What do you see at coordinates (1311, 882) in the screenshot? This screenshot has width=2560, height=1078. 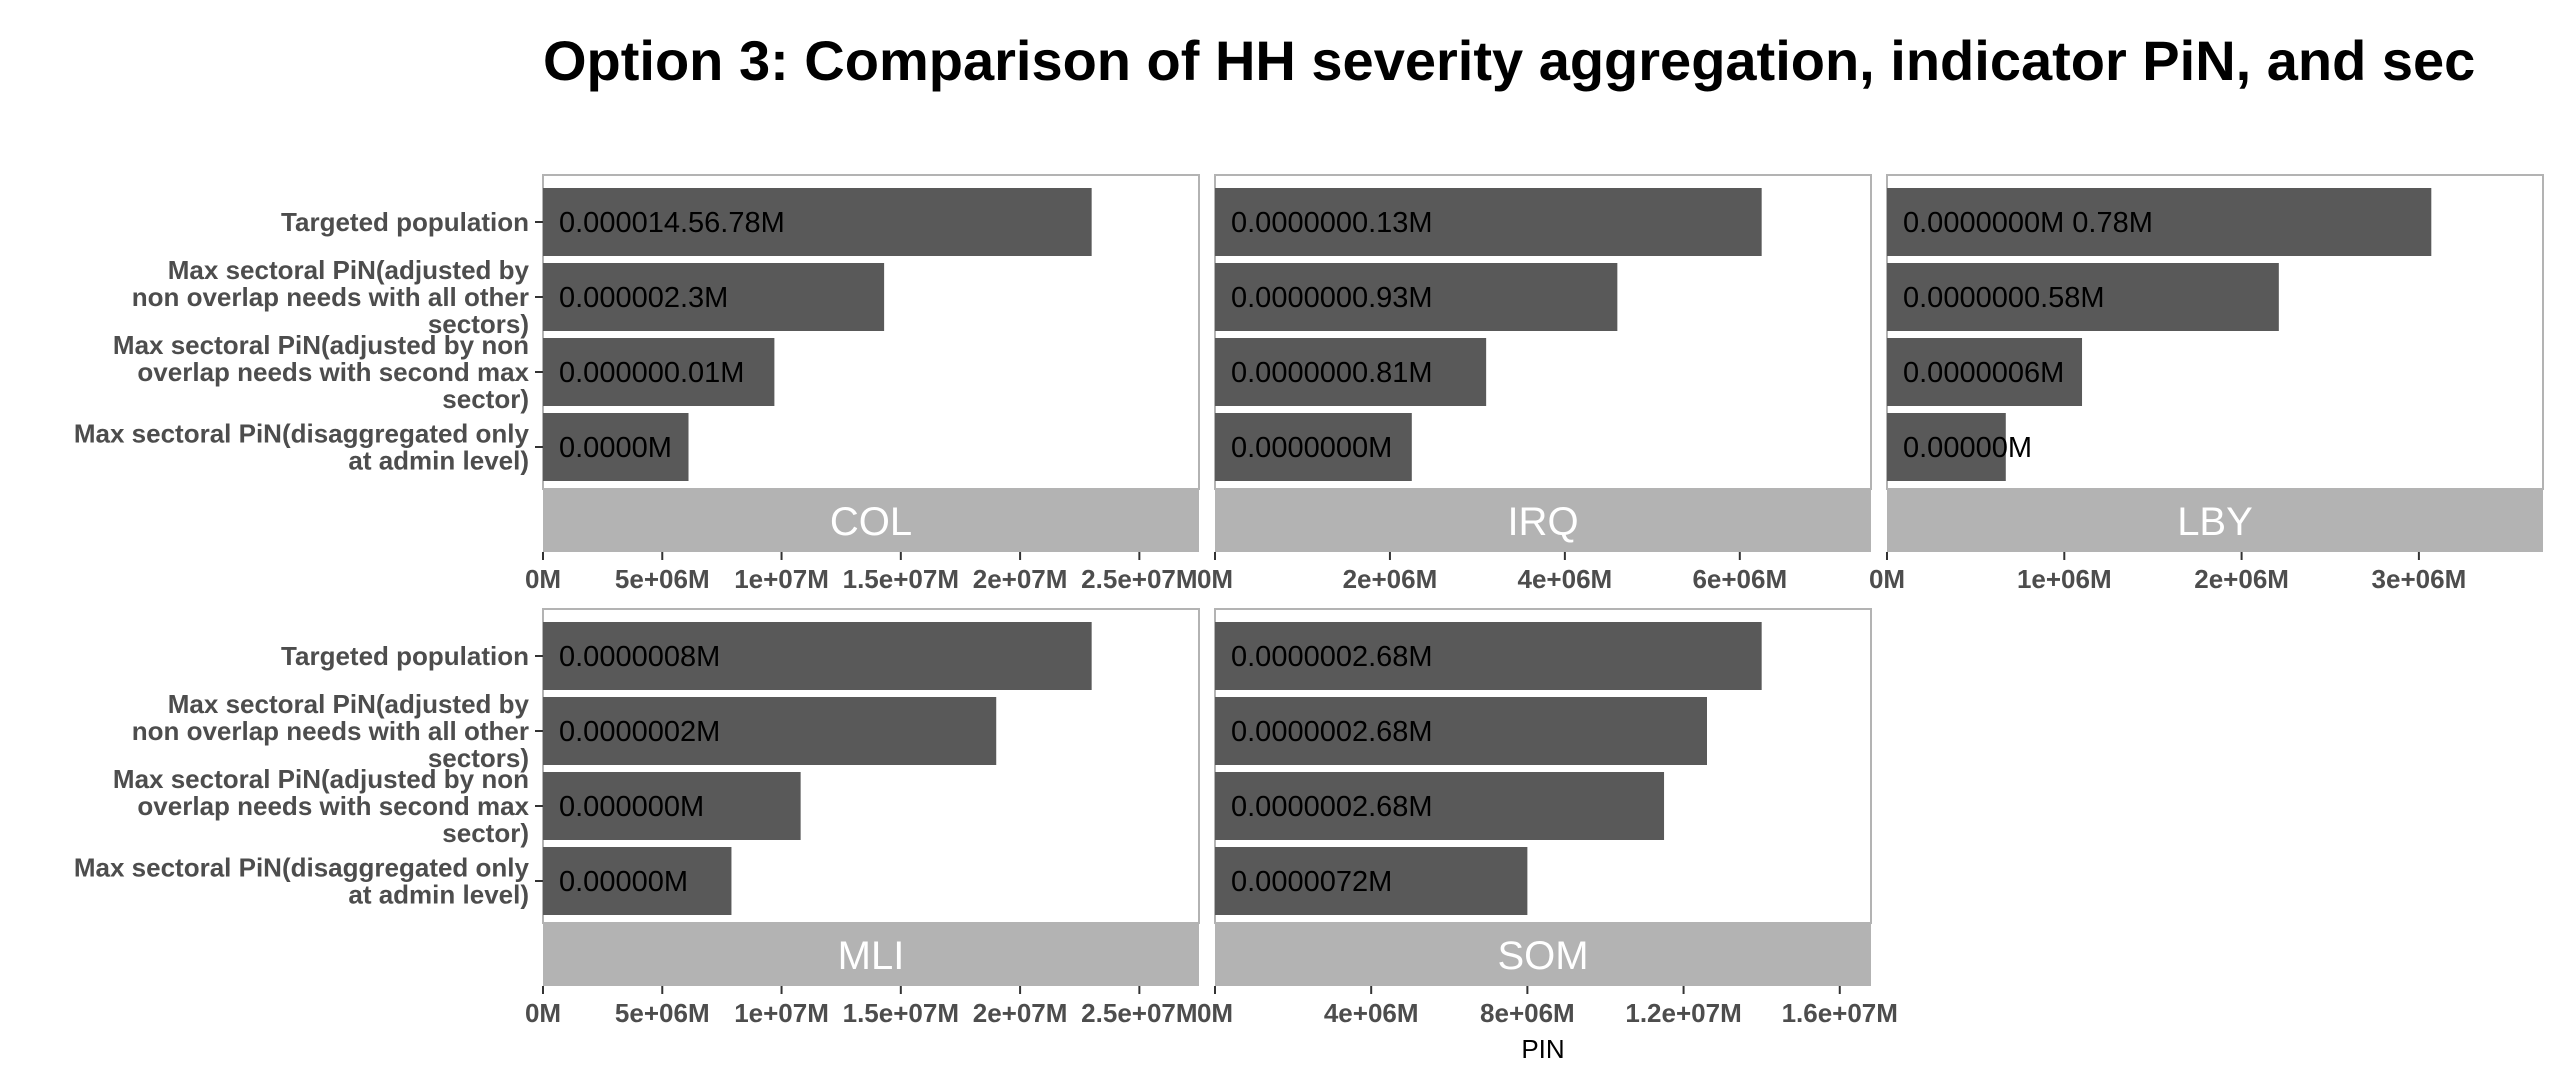 I see `data-label: 0.0000072M` at bounding box center [1311, 882].